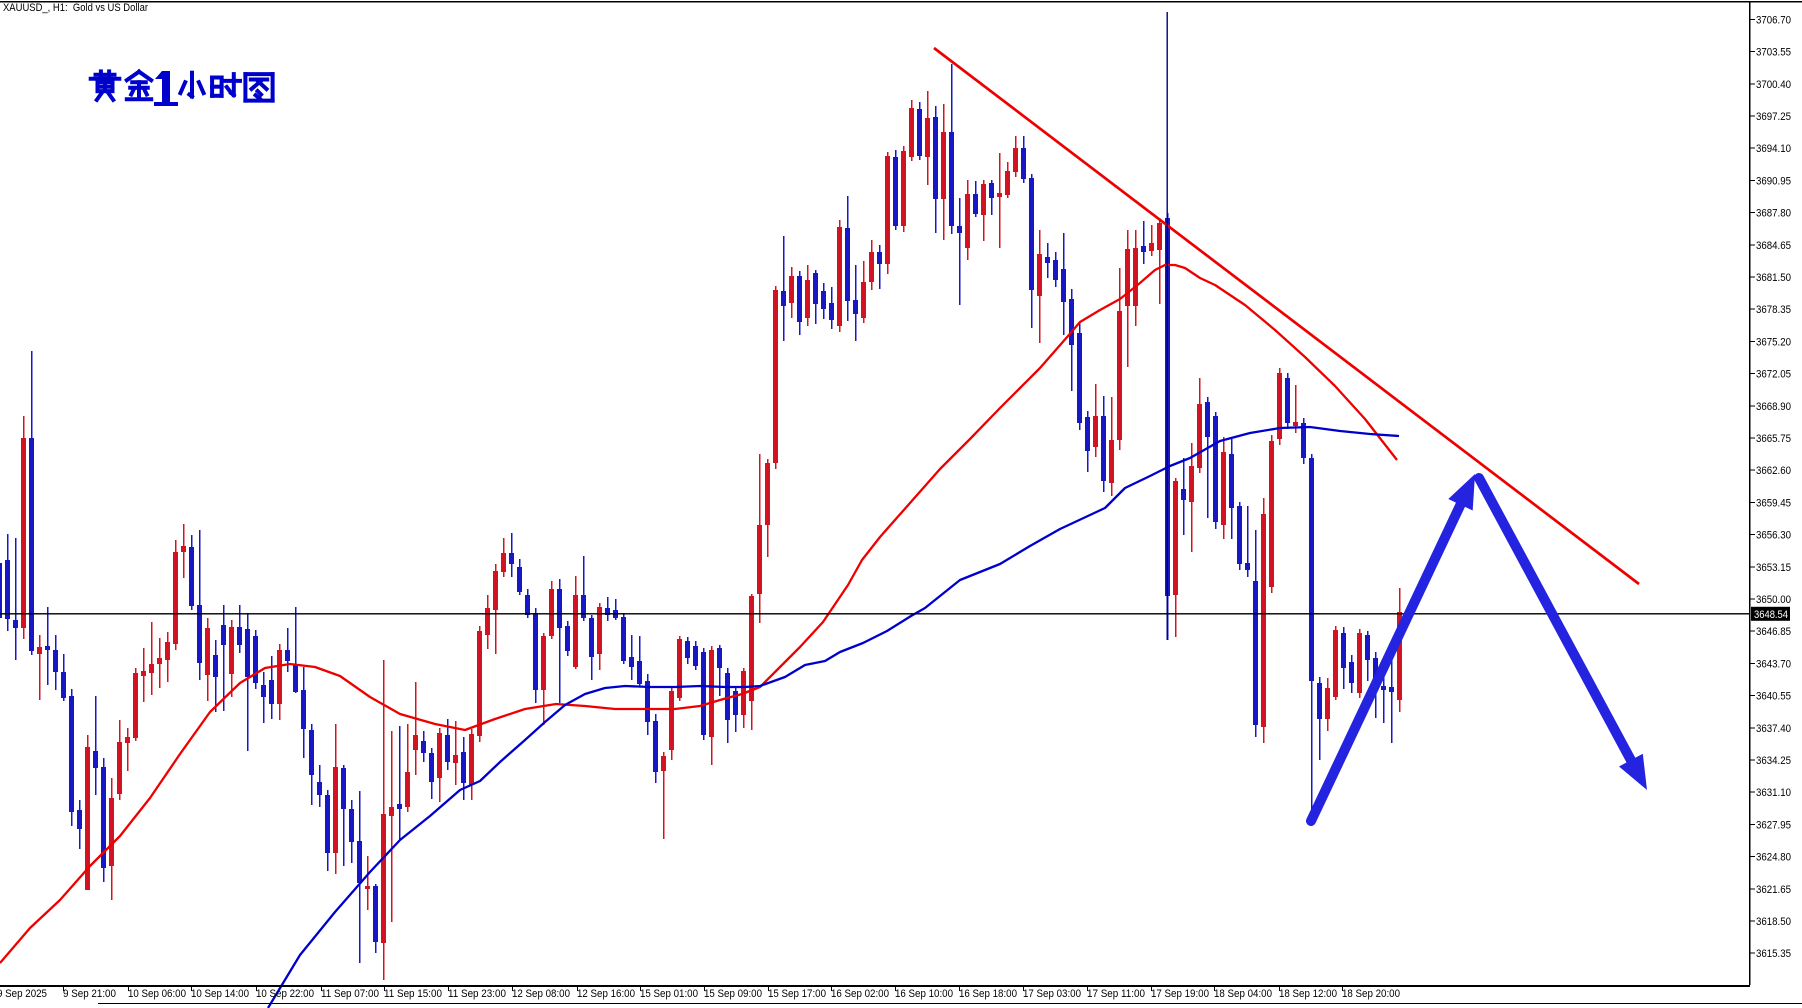 The width and height of the screenshot is (1802, 1008). I want to click on svg-text: 9 Sep 2025, so click(23, 994).